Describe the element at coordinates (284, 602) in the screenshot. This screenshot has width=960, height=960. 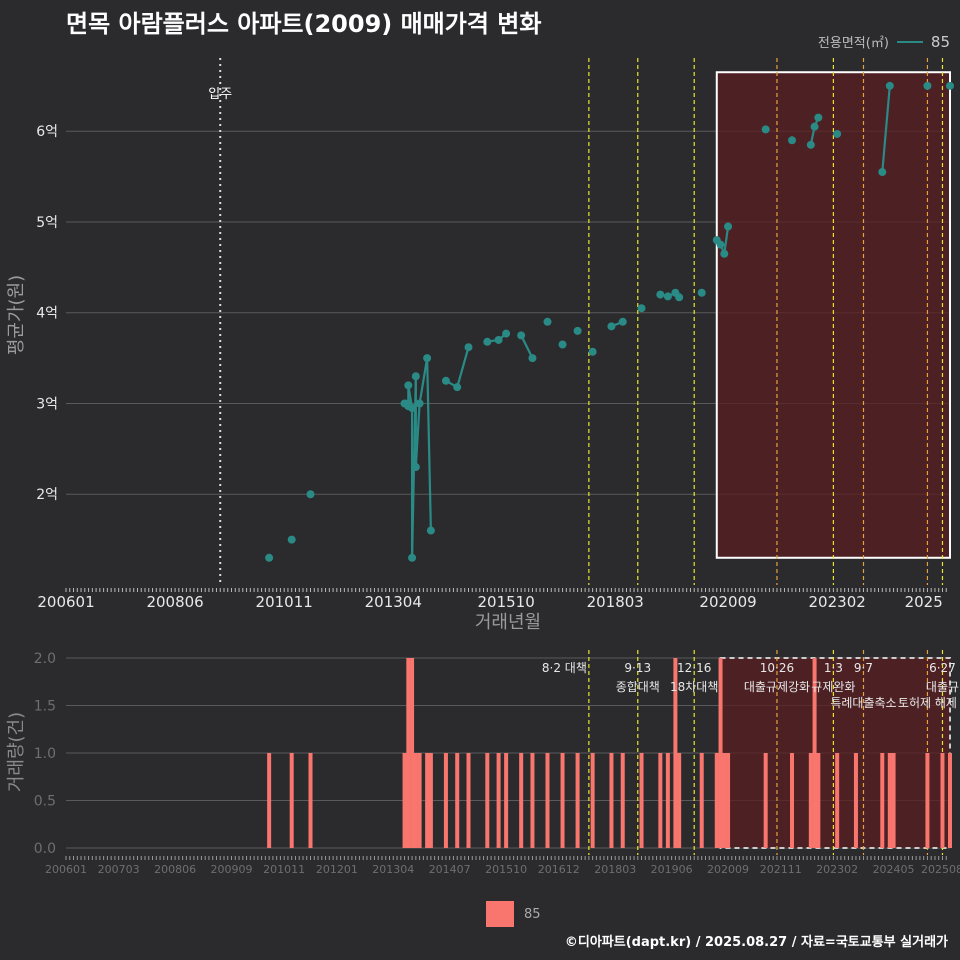
I see `x-tick-label: 201011` at that location.